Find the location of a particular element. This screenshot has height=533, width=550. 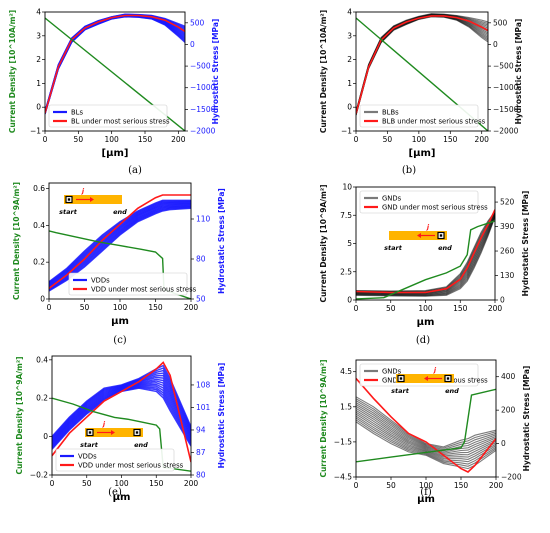

panel-caption: (e) is located at coordinates (115, 492).